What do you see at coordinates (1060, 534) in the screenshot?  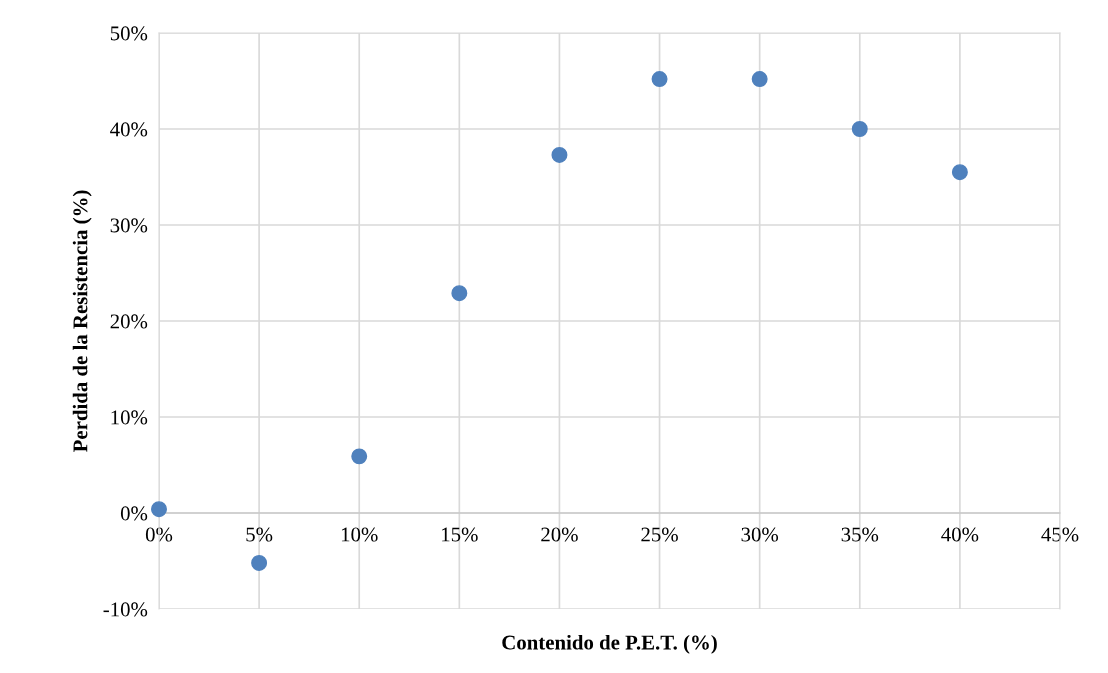 I see `x-tick-label: 45%` at bounding box center [1060, 534].